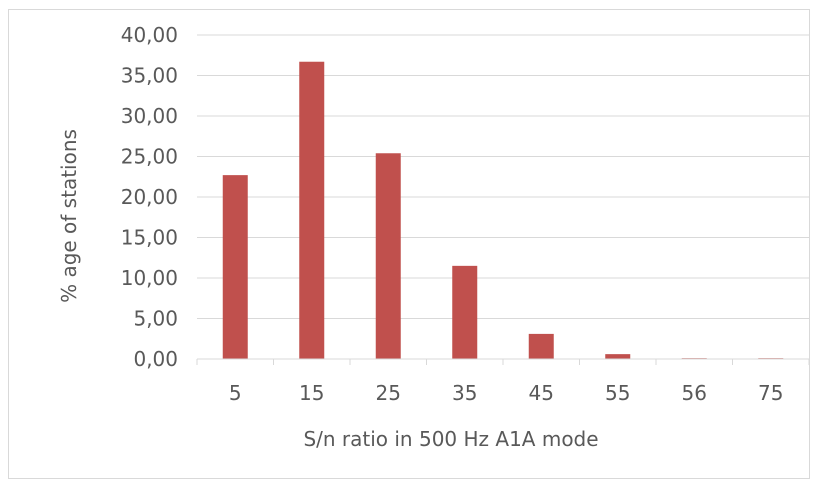  Describe the element at coordinates (69, 216) in the screenshot. I see `y-axis-title: % age of stations` at that location.